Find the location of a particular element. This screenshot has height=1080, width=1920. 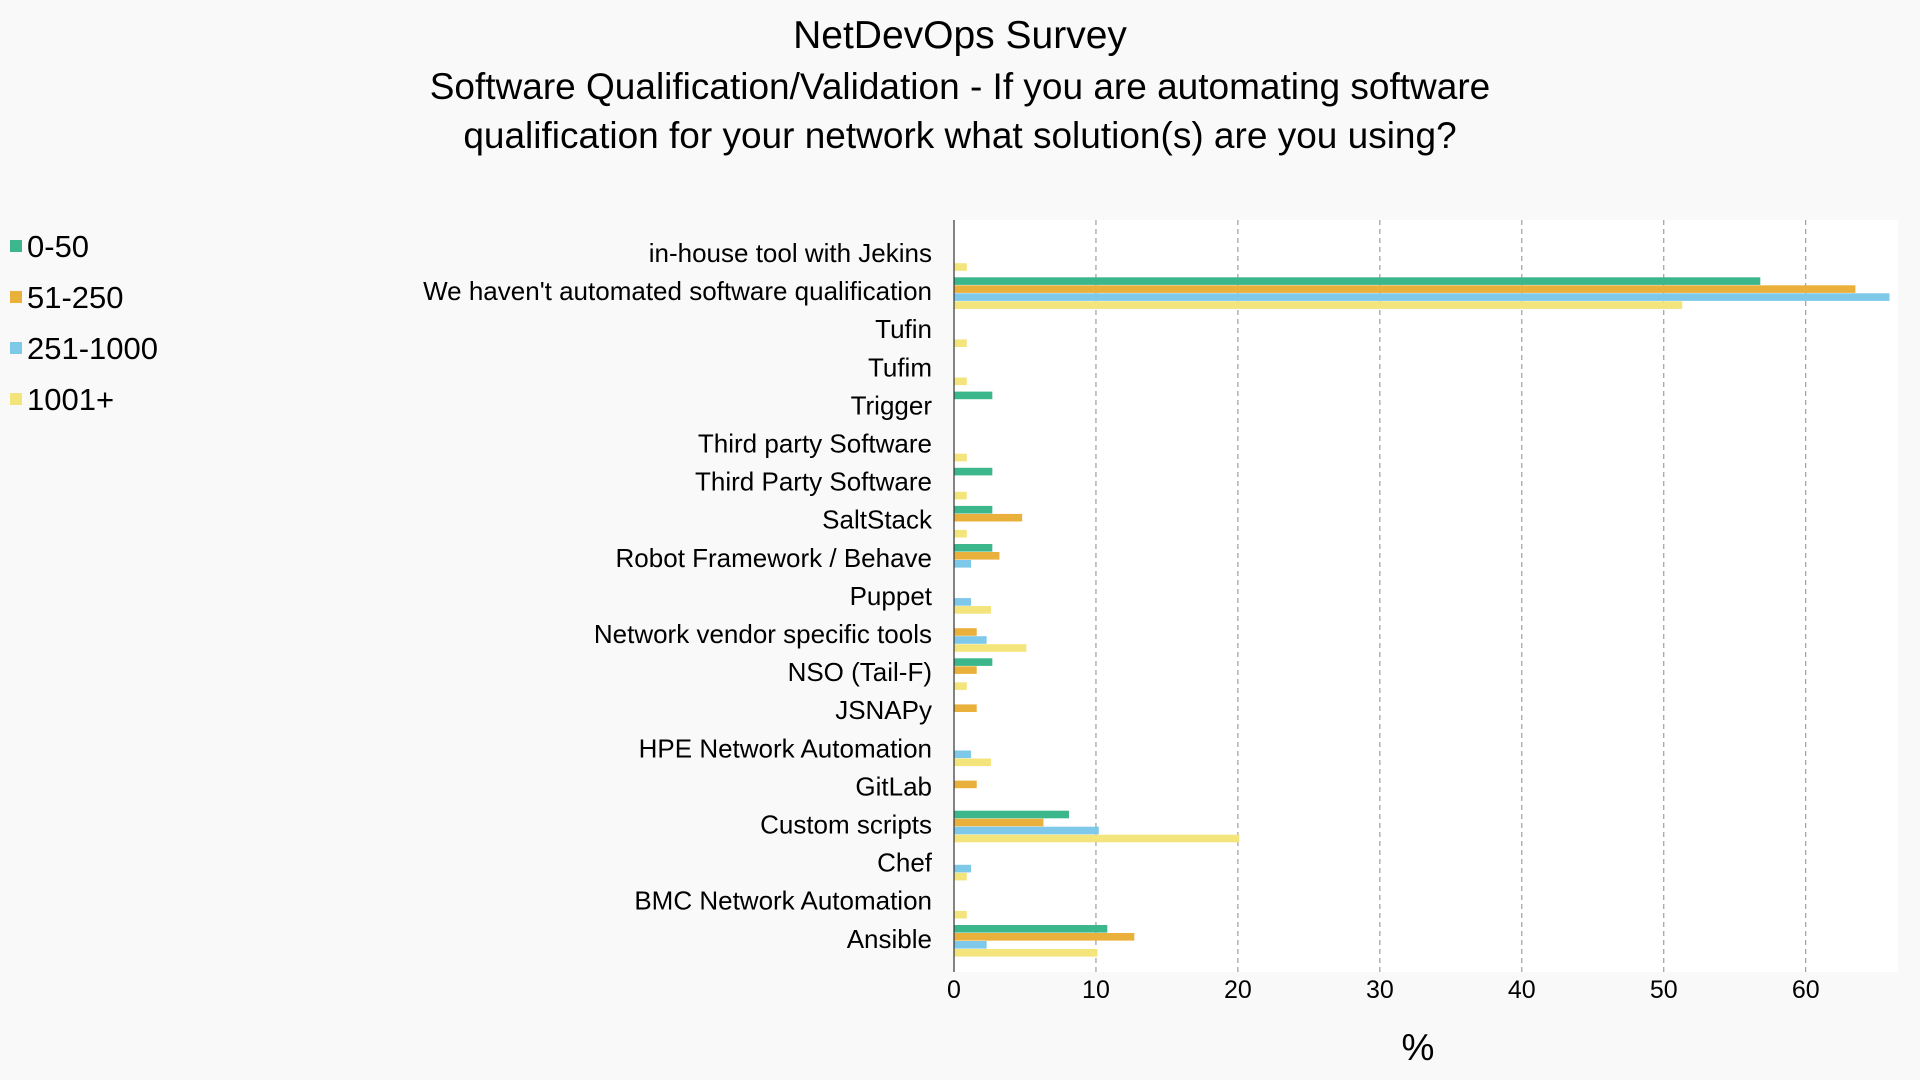

x-tick-label: 20 is located at coordinates (1238, 990).